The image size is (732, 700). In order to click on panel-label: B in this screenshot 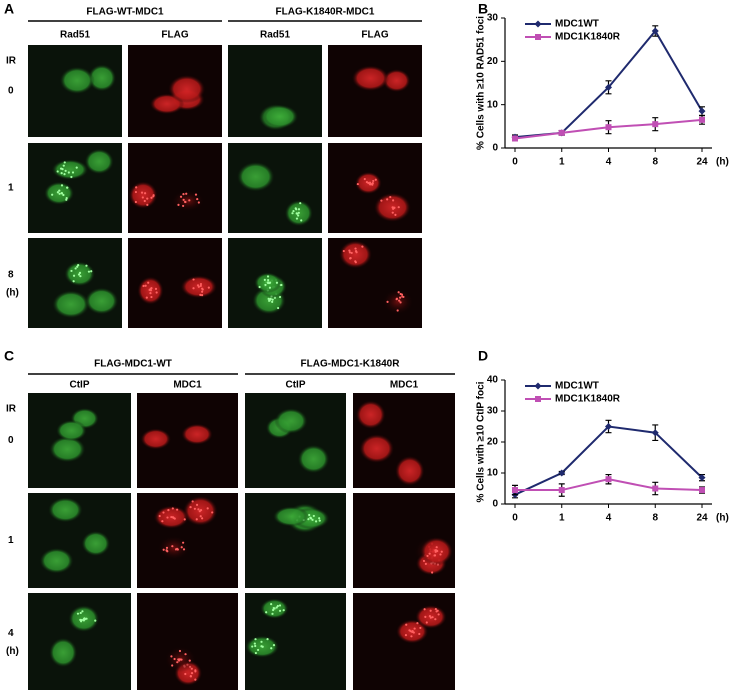, I will do `click(483, 9)`.